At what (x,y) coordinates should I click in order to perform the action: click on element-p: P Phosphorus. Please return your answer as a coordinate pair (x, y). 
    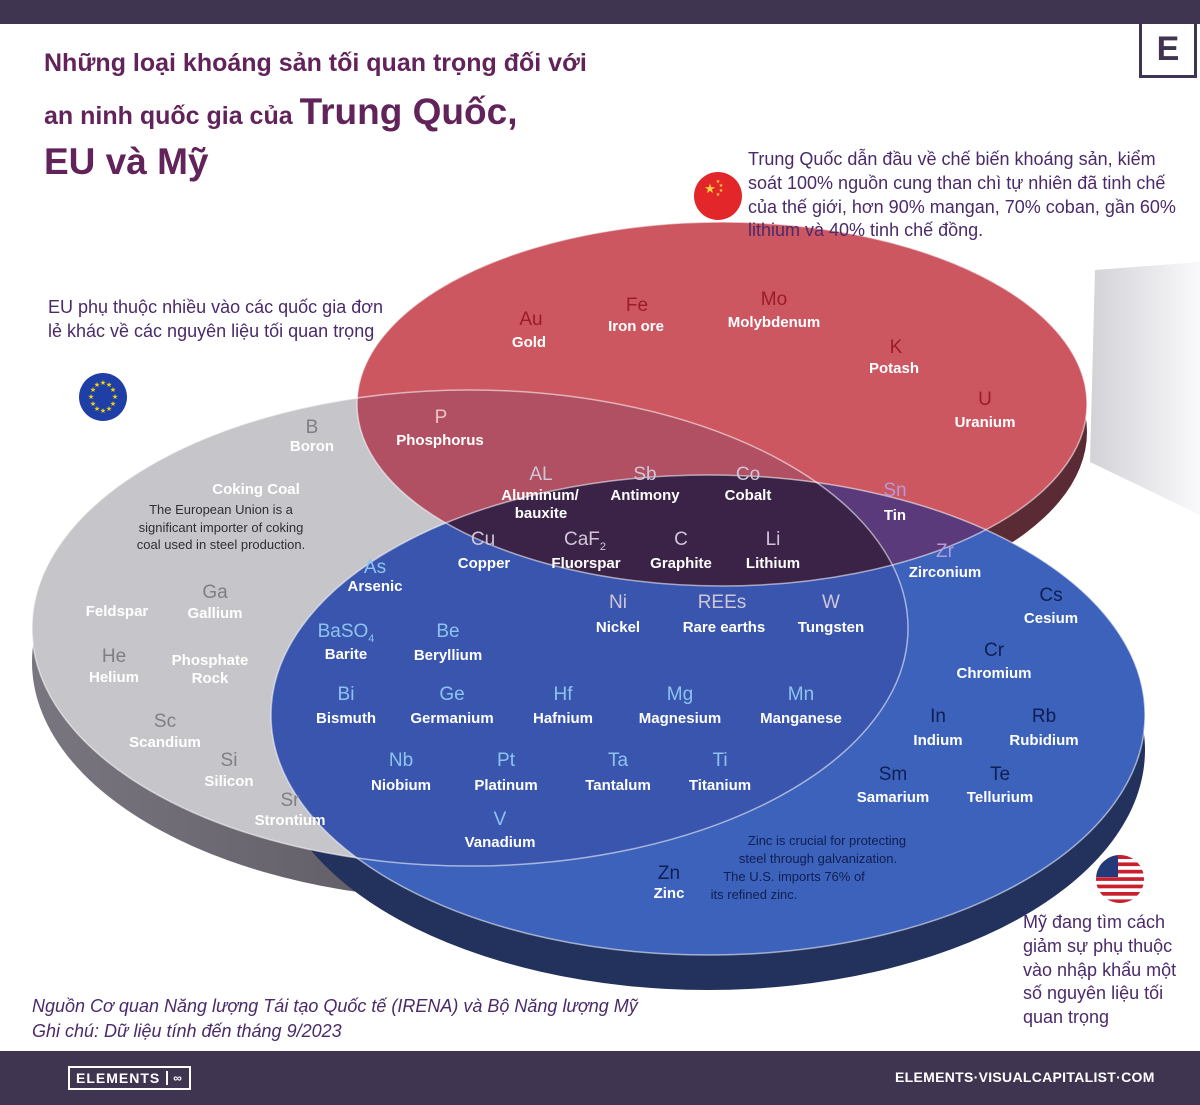
    Looking at the image, I should click on (440, 428).